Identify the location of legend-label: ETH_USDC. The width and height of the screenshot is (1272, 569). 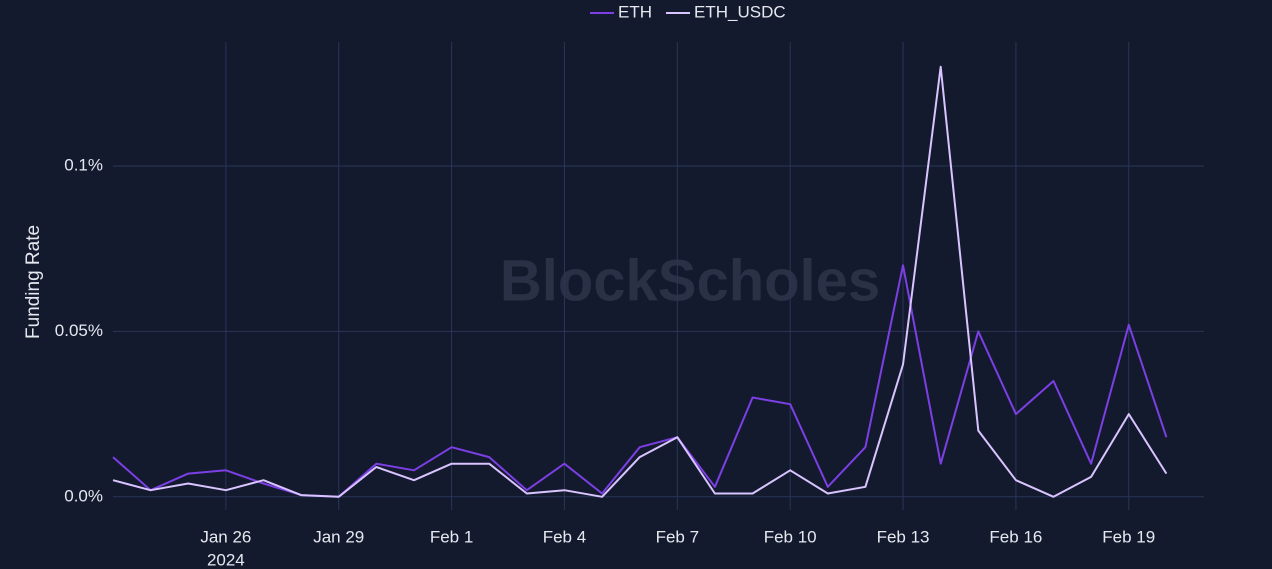
(740, 11).